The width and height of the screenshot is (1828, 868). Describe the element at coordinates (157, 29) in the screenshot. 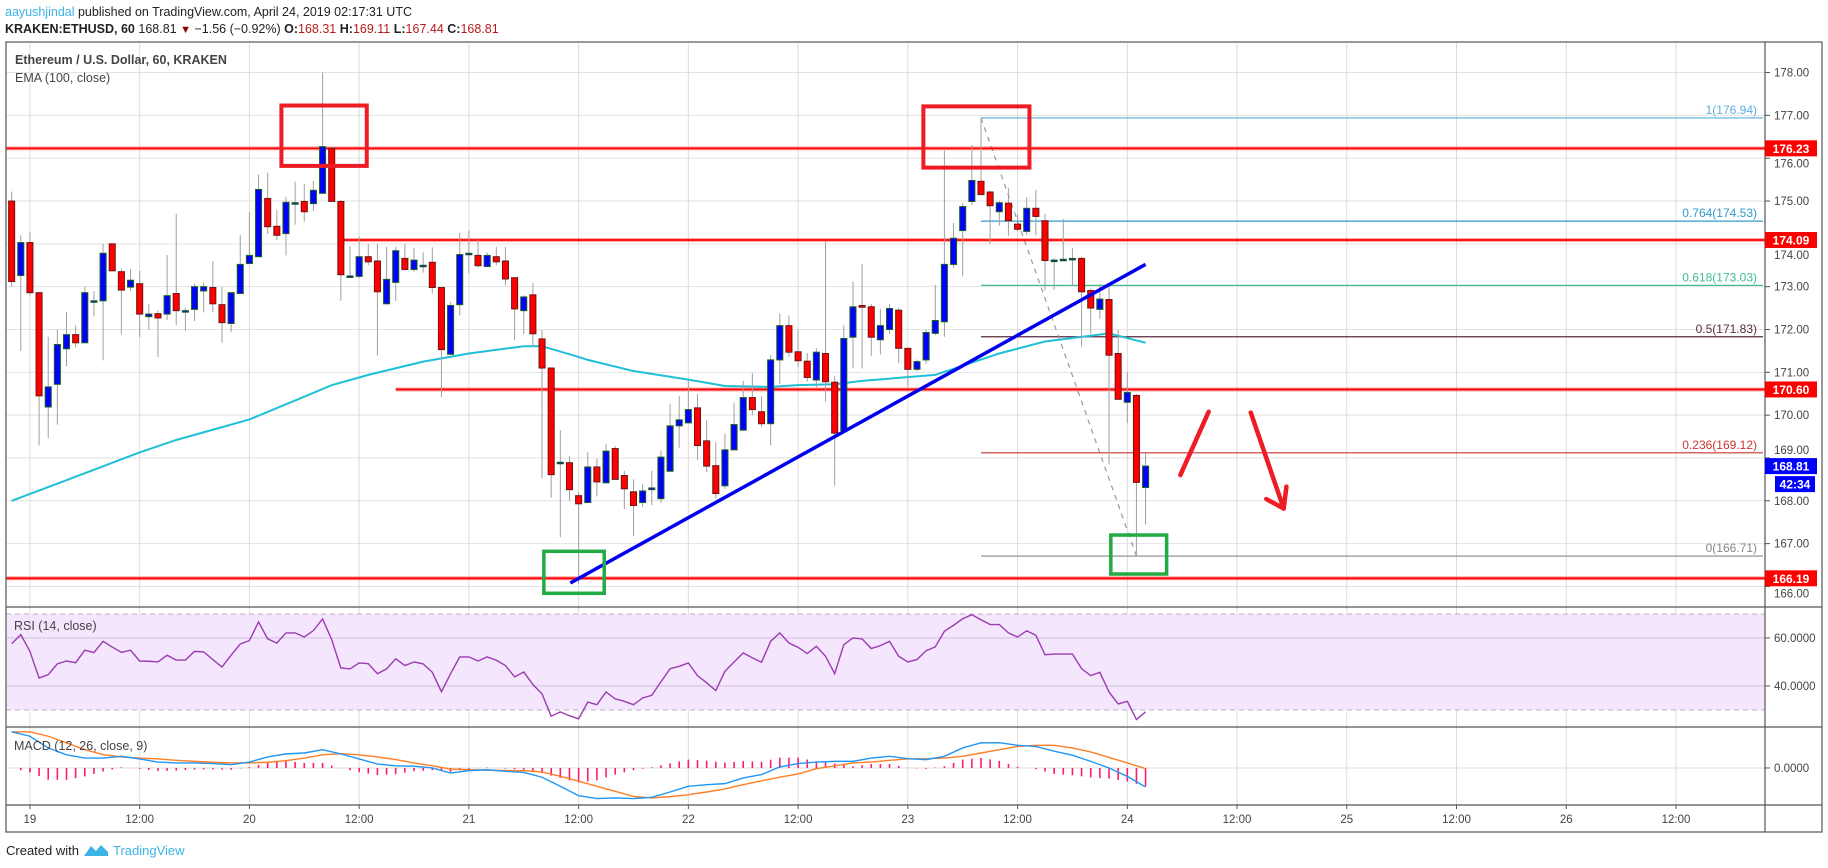

I see `last-price: 168.81` at that location.